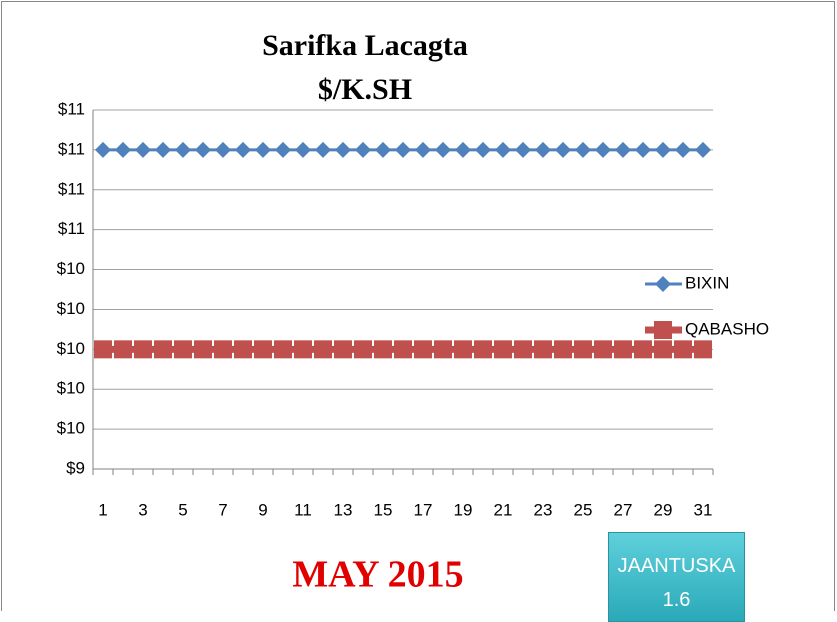 This screenshot has width=837, height=622. Describe the element at coordinates (262, 509) in the screenshot. I see `x-tick-label: 9` at that location.